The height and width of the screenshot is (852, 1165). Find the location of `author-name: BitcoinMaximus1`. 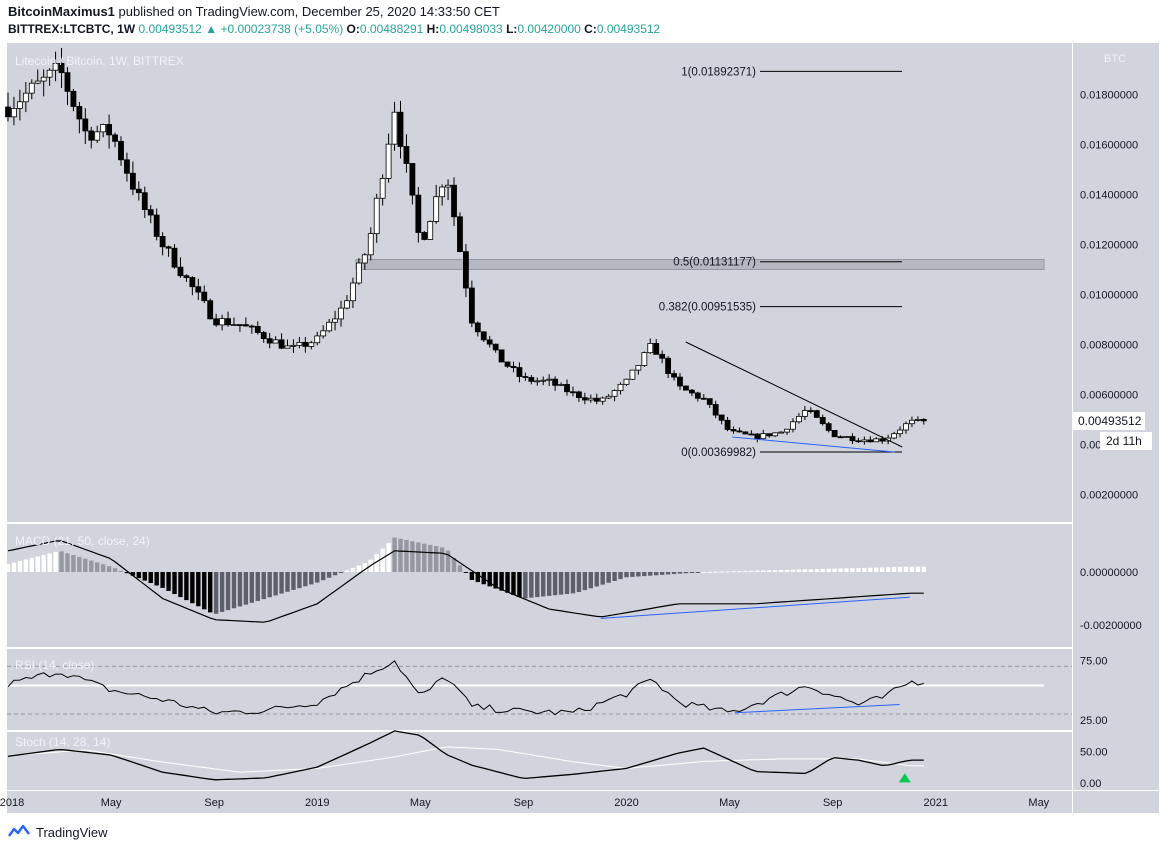

author-name: BitcoinMaximus1 is located at coordinates (61, 11).